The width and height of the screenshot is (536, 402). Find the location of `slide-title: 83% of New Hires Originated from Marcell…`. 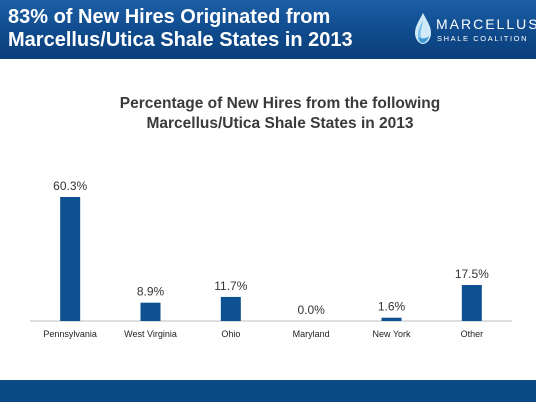

slide-title: 83% of New Hires Originated from Marcell… is located at coordinates (198, 29).